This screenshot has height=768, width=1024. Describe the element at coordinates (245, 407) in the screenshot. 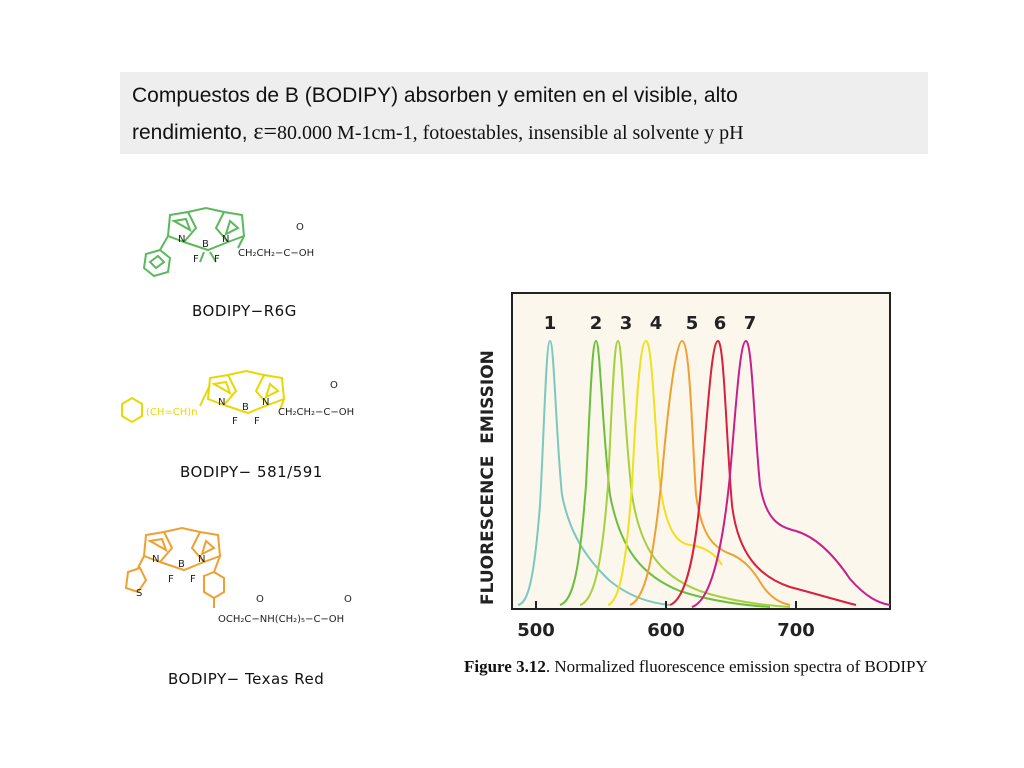

I see `581-b: B` at that location.